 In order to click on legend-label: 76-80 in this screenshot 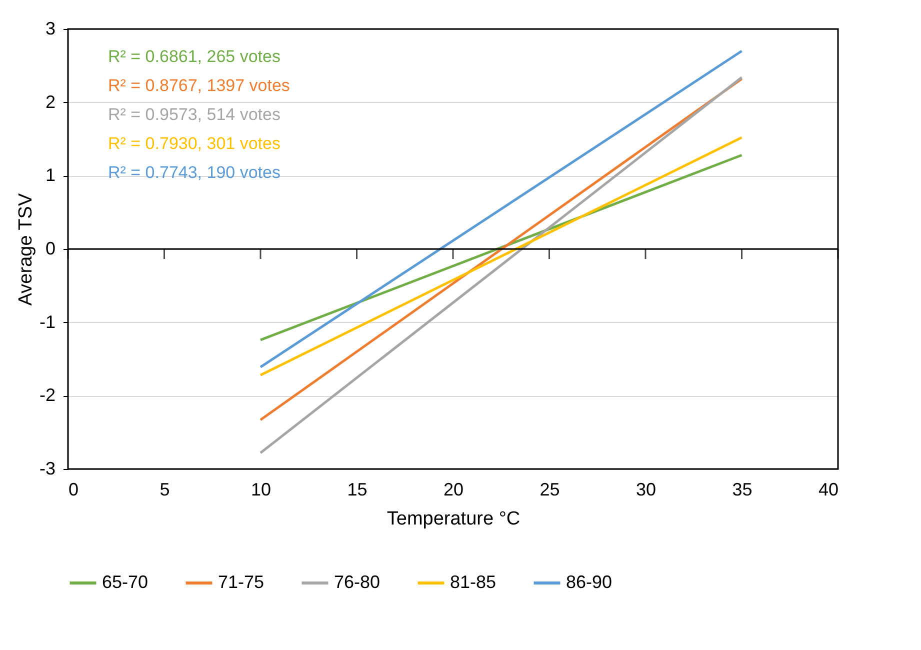, I will do `click(357, 582)`.